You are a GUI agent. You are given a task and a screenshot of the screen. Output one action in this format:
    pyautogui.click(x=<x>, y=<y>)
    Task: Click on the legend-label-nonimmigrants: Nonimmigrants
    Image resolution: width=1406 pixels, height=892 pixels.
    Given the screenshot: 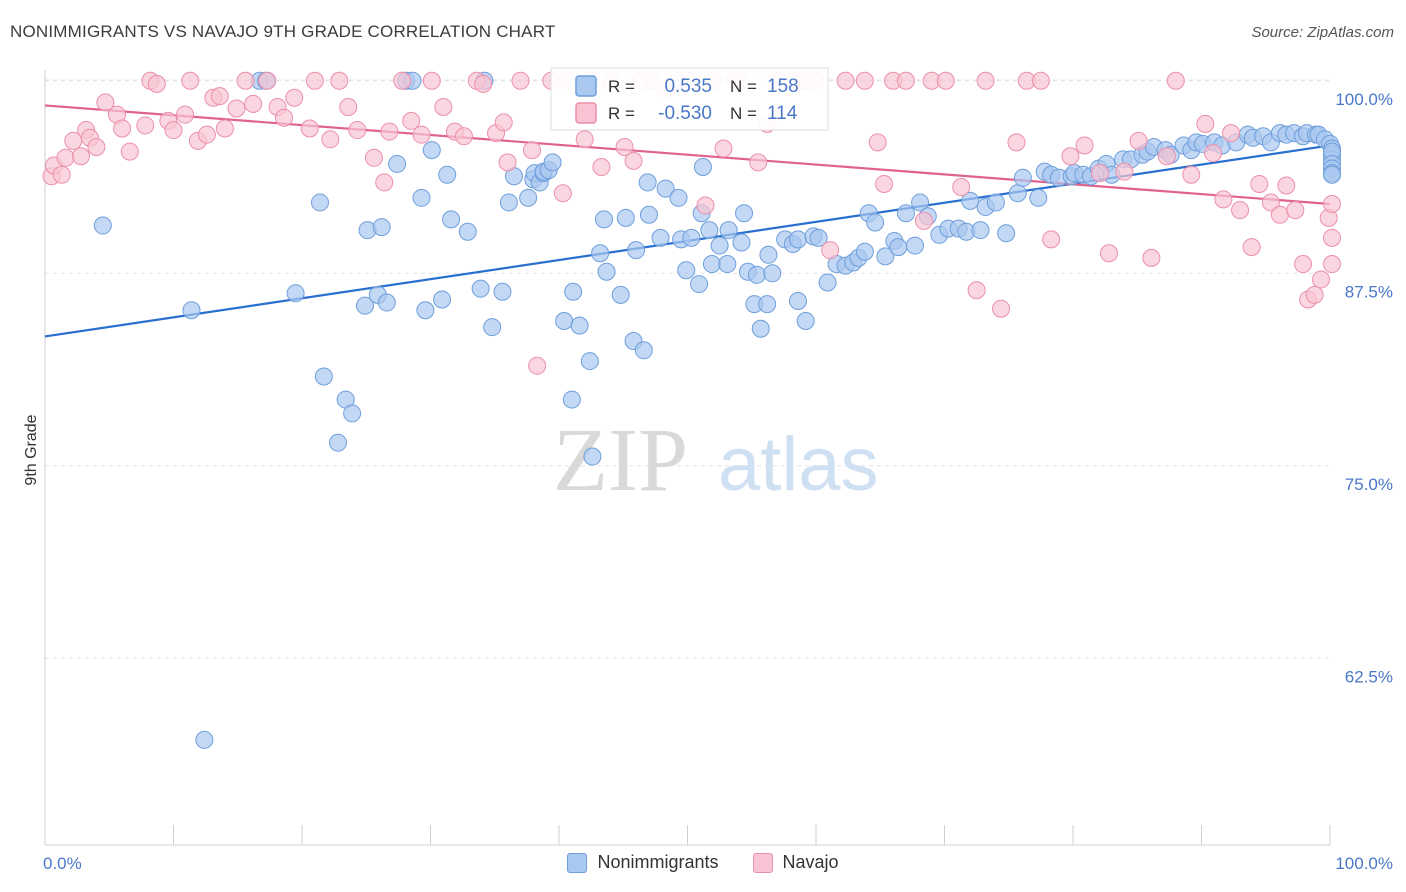 What is the action you would take?
    pyautogui.click(x=658, y=862)
    